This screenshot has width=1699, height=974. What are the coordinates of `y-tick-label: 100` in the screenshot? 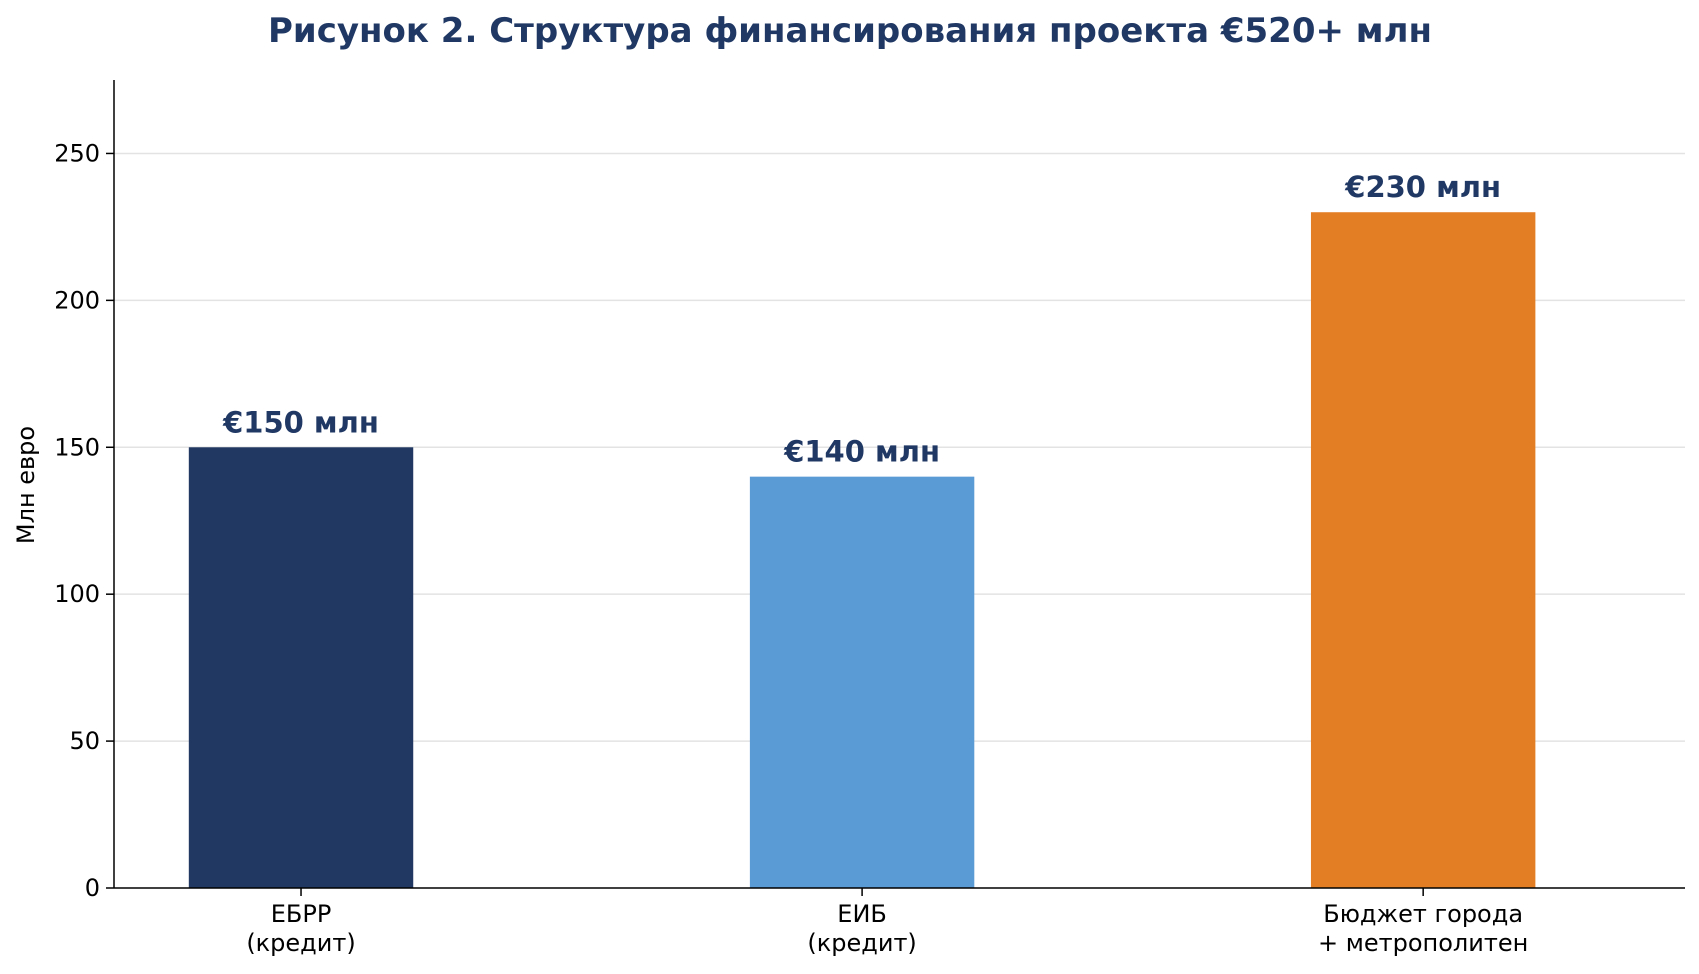 It's located at (77, 594).